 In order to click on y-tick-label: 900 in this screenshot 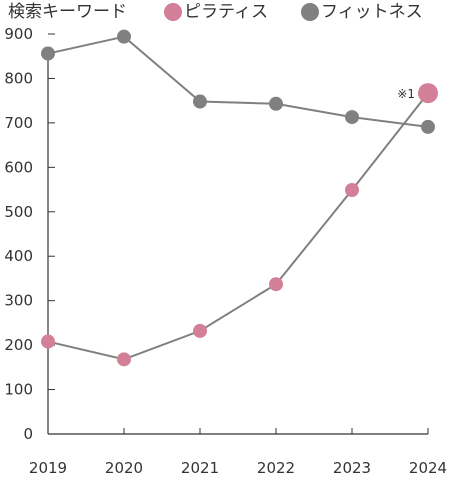, I will do `click(18, 34)`.